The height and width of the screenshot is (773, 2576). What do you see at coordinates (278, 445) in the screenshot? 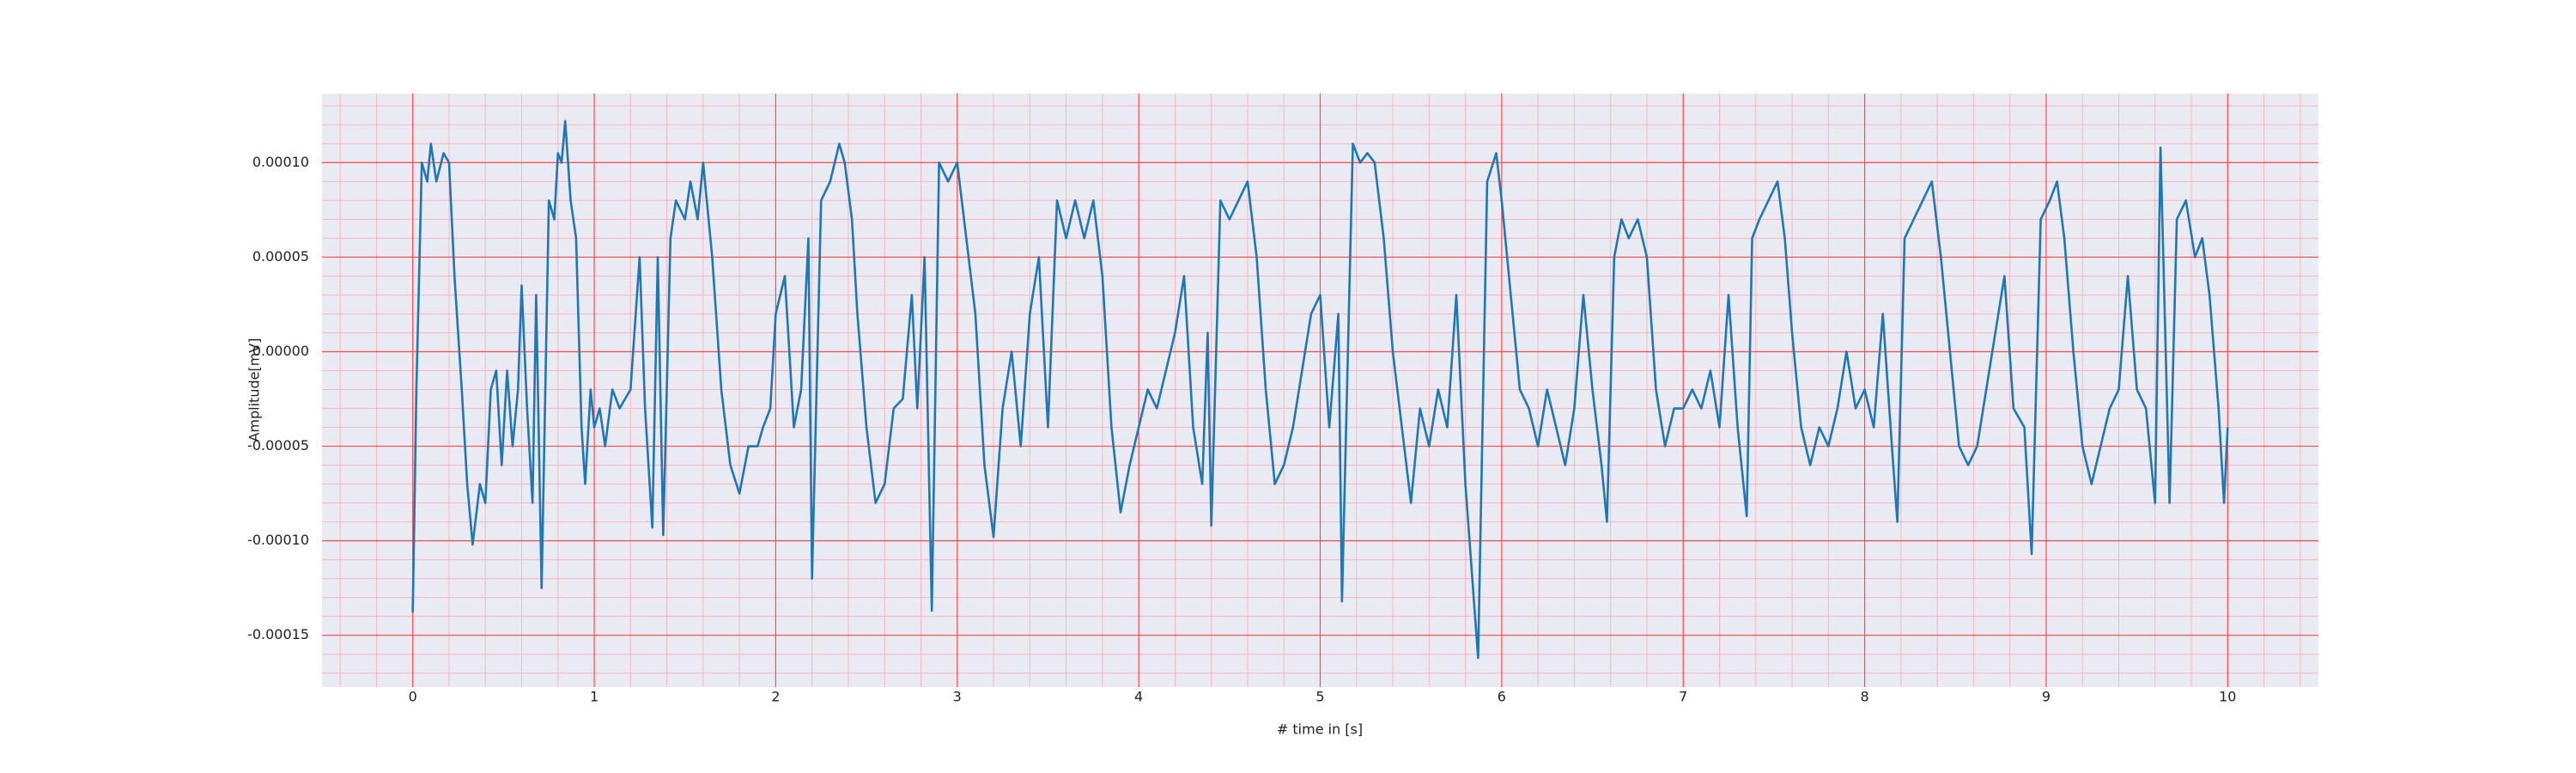
I see `y-tick-label: -0.00005` at bounding box center [278, 445].